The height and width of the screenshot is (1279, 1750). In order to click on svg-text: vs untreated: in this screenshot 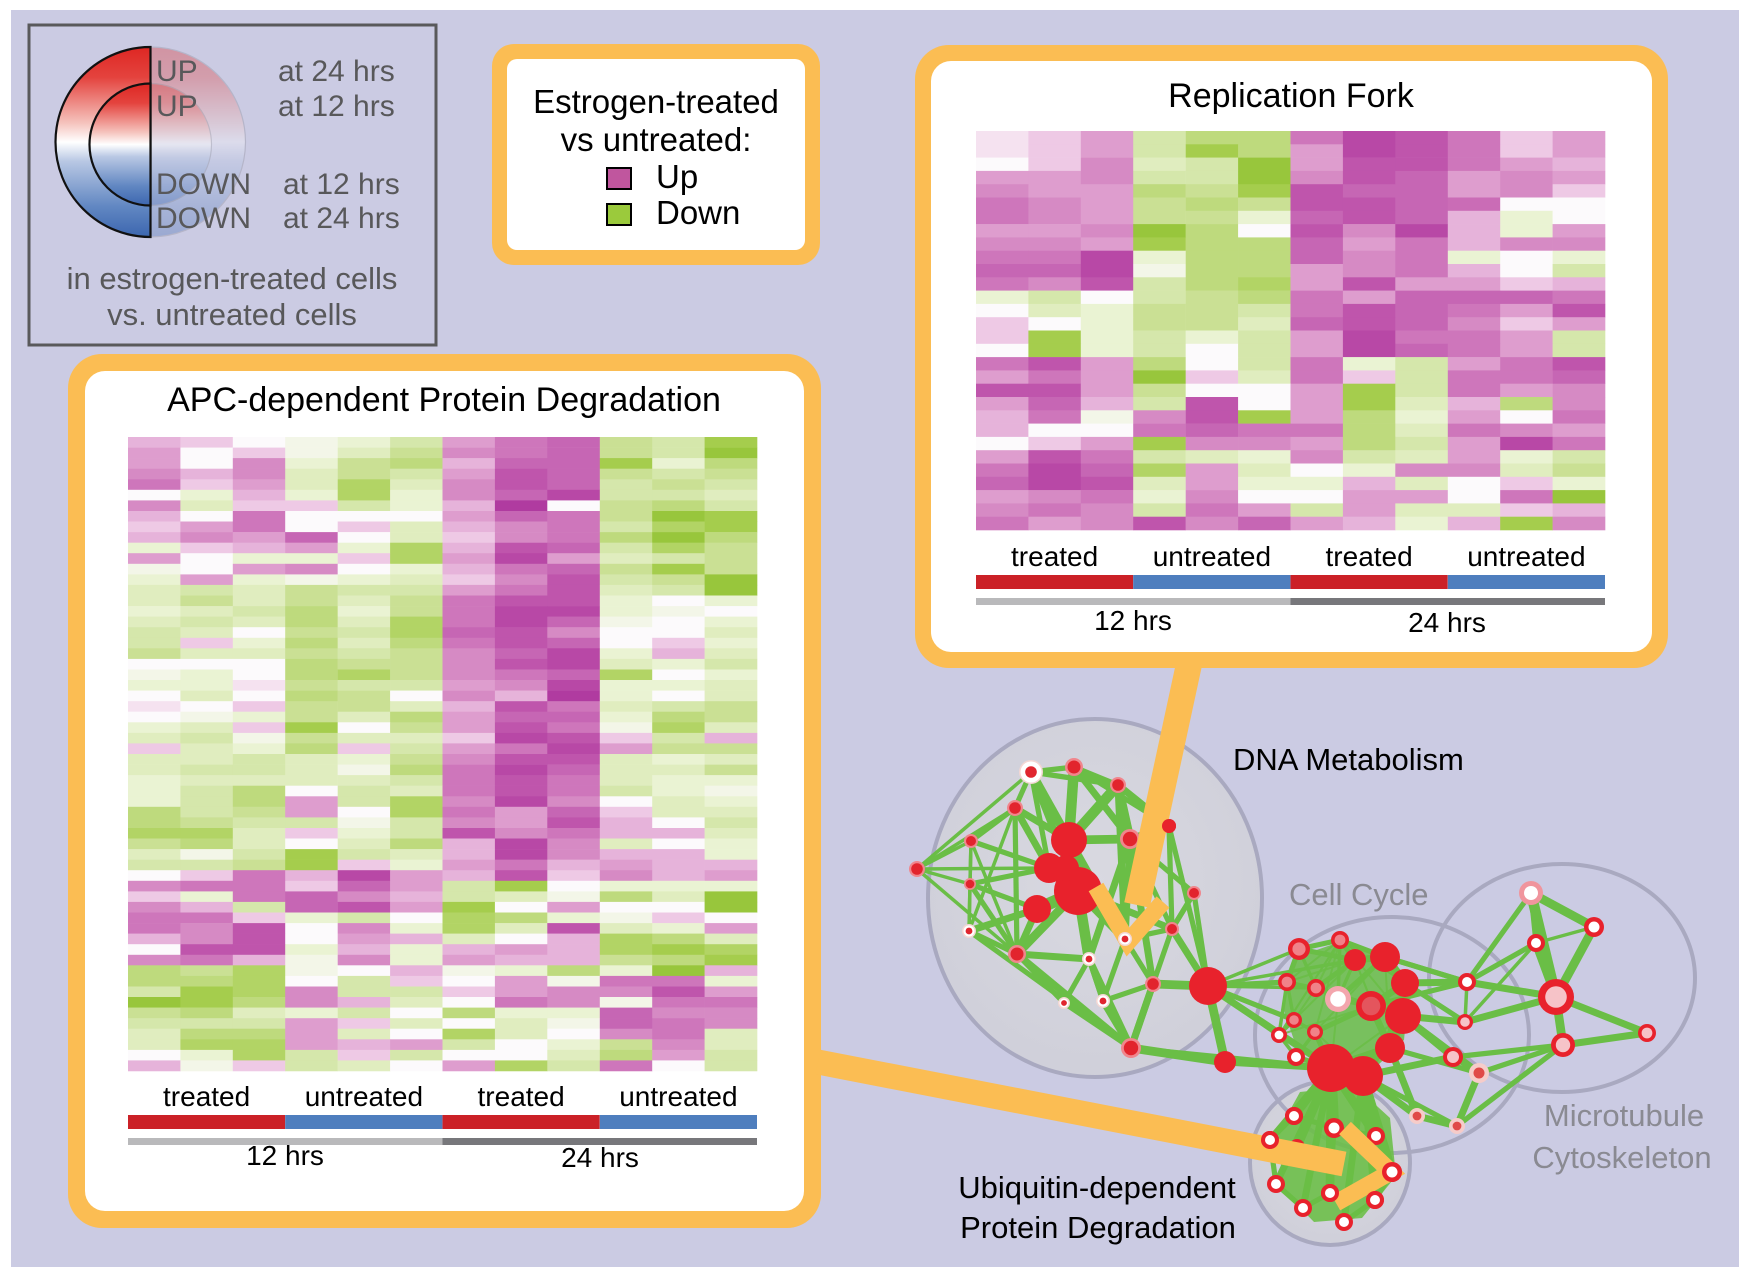, I will do `click(656, 139)`.